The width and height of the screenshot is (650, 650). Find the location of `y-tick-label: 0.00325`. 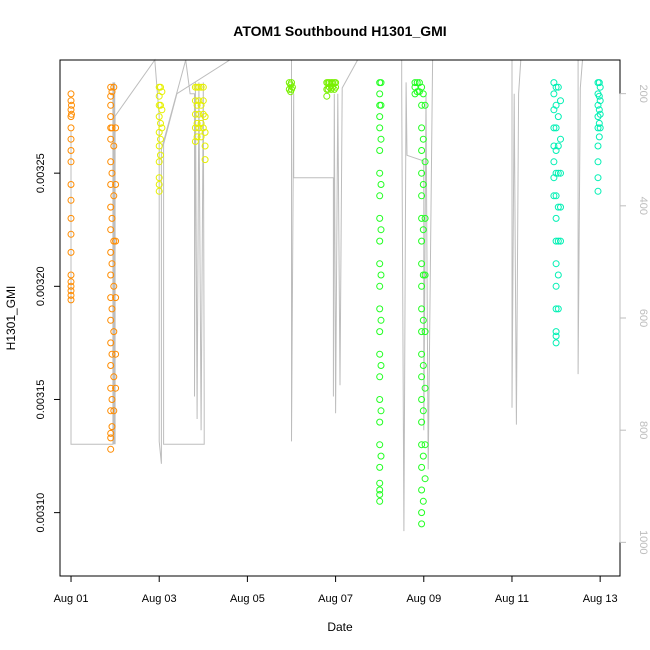

y-tick-label: 0.00325 is located at coordinates (41, 173).